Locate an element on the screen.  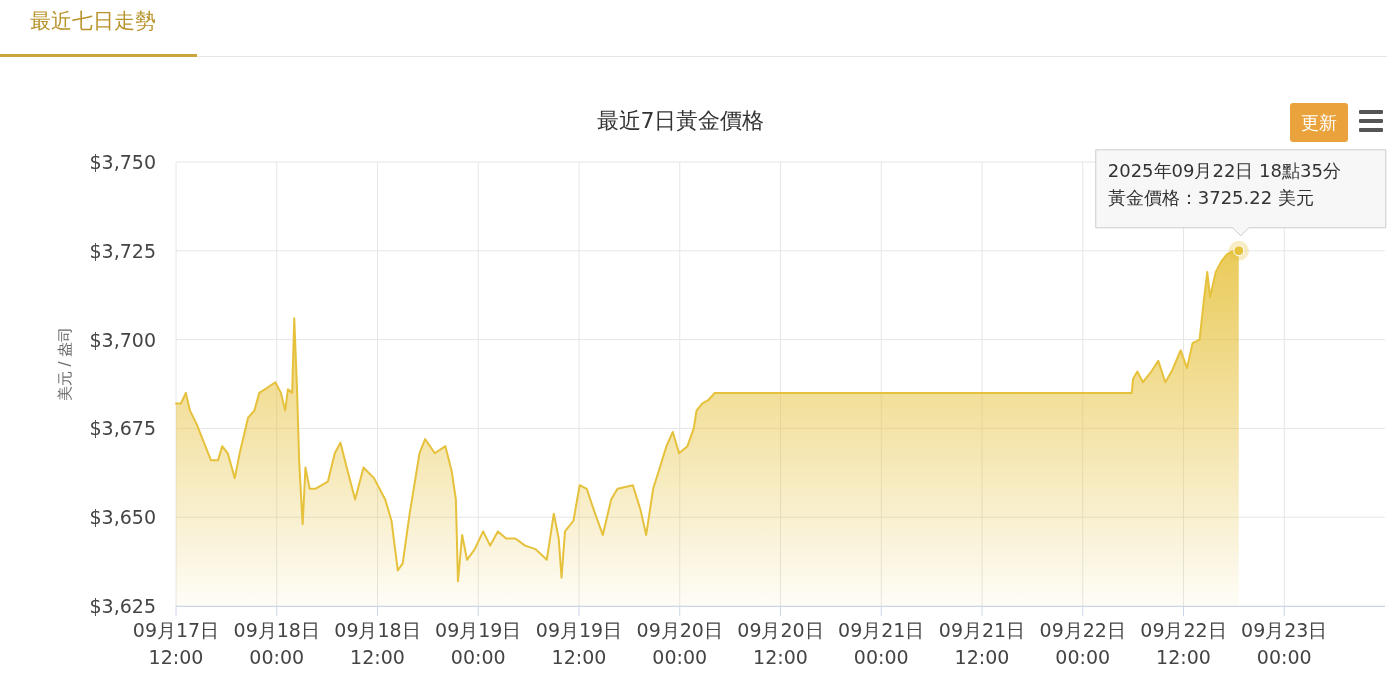
y-tick-label: $3,625 is located at coordinates (122, 606).